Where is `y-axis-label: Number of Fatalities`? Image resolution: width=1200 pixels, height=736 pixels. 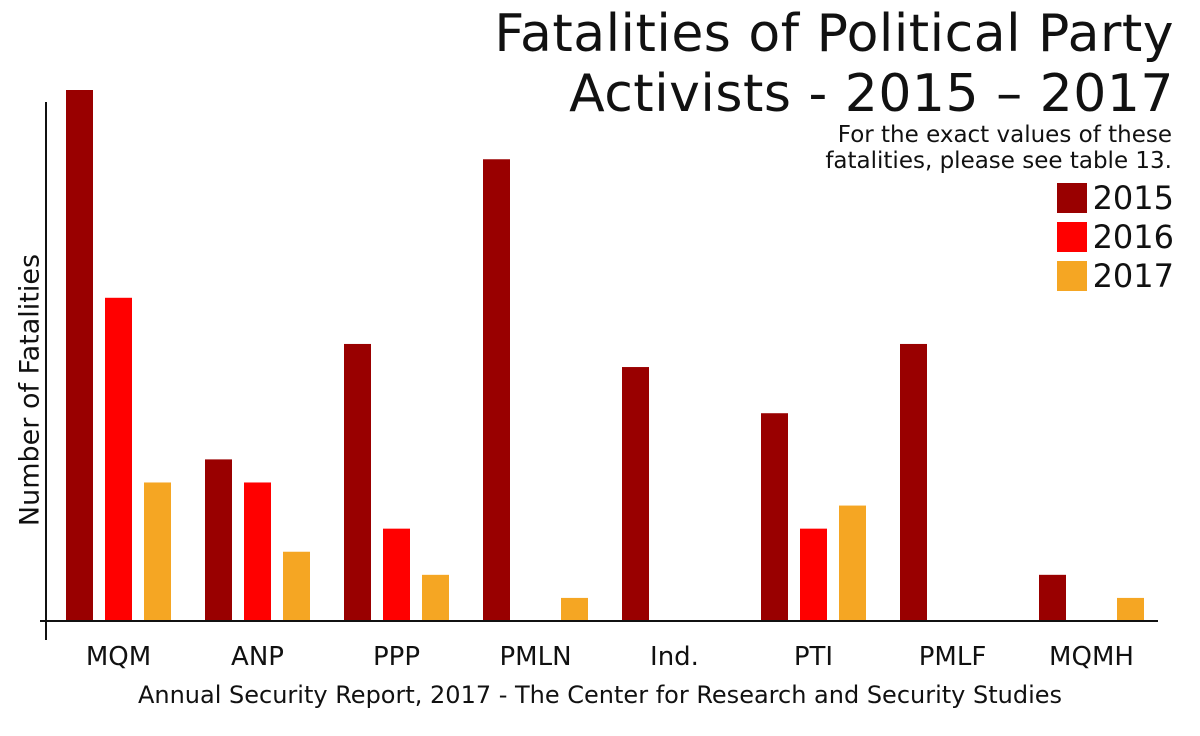
y-axis-label: Number of Fatalities is located at coordinates (30, 390).